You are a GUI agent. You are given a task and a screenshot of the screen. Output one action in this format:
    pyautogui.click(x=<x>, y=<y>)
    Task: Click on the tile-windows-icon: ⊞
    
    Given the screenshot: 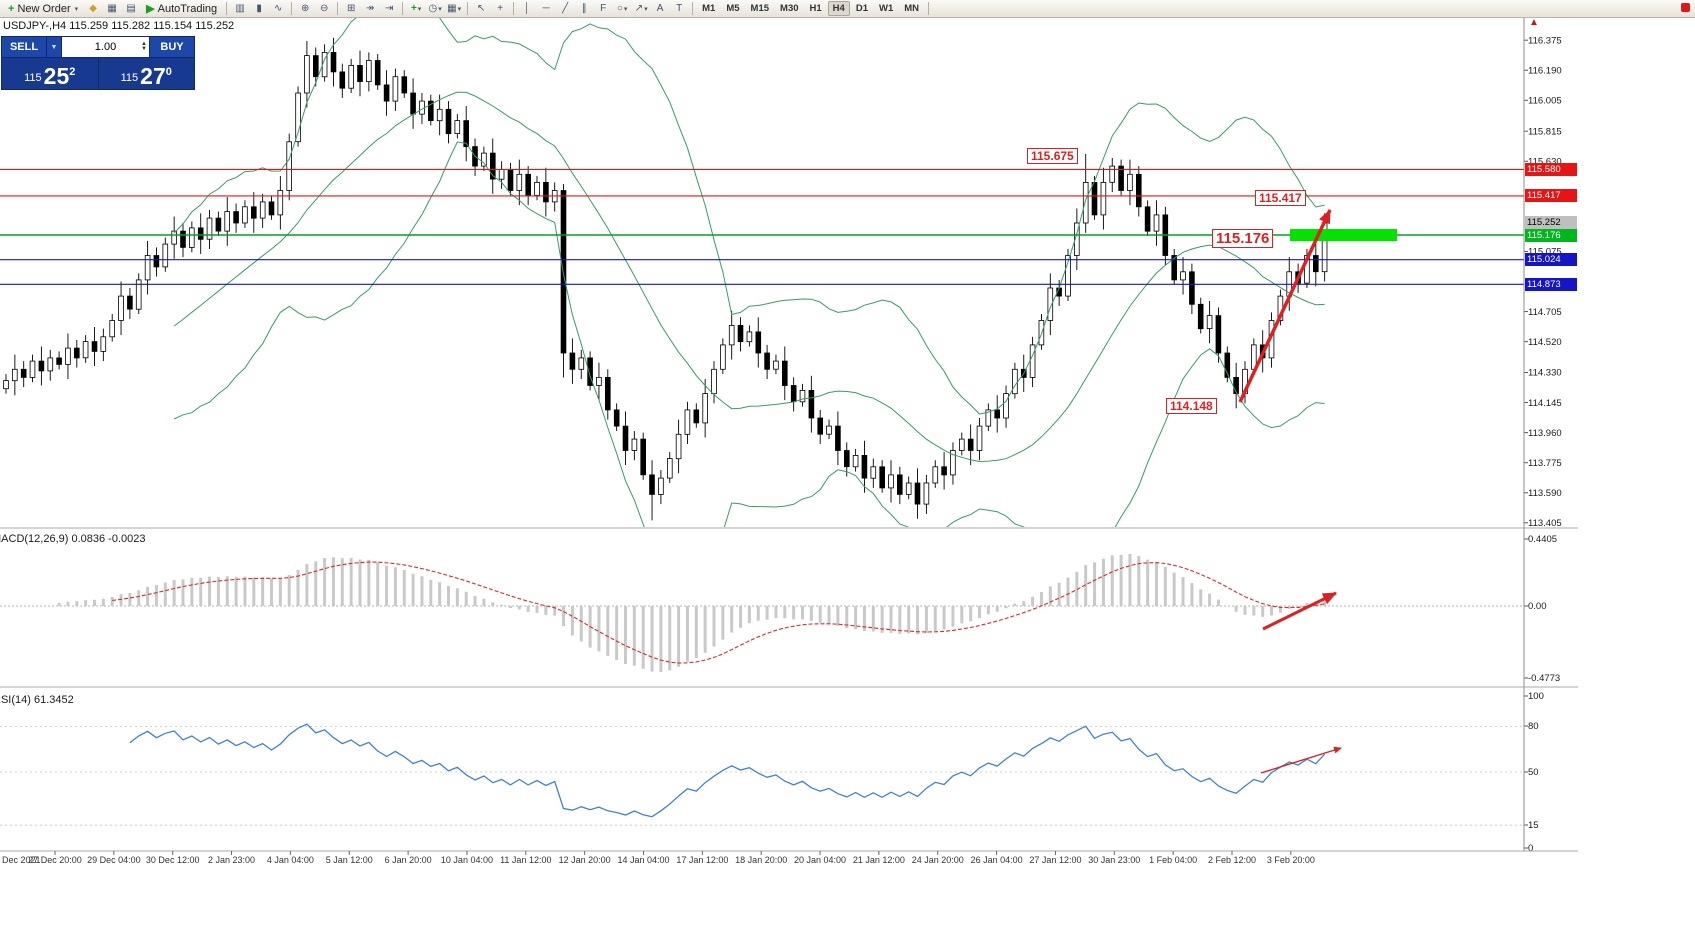 What is the action you would take?
    pyautogui.click(x=351, y=9)
    